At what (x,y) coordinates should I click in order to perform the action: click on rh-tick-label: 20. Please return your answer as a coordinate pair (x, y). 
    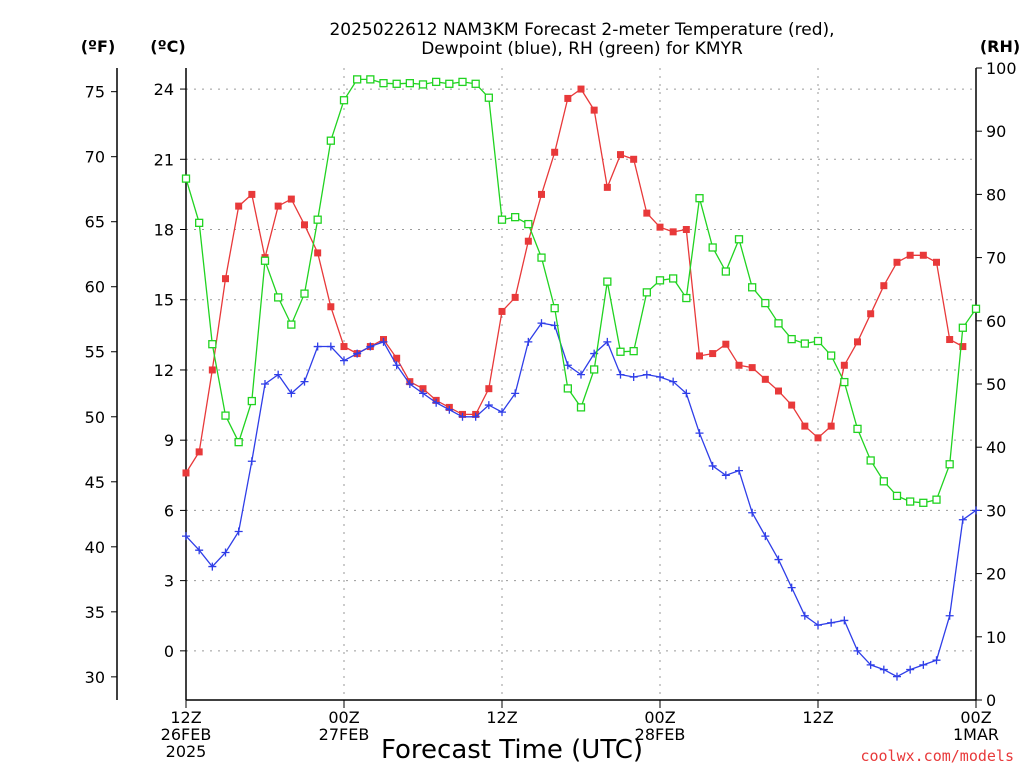
    Looking at the image, I should click on (996, 574).